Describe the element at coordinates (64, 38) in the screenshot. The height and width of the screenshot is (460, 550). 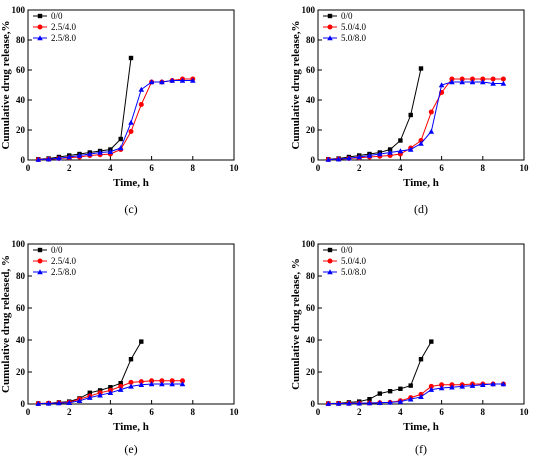
I see `legend-label: 2.5/8.0` at that location.